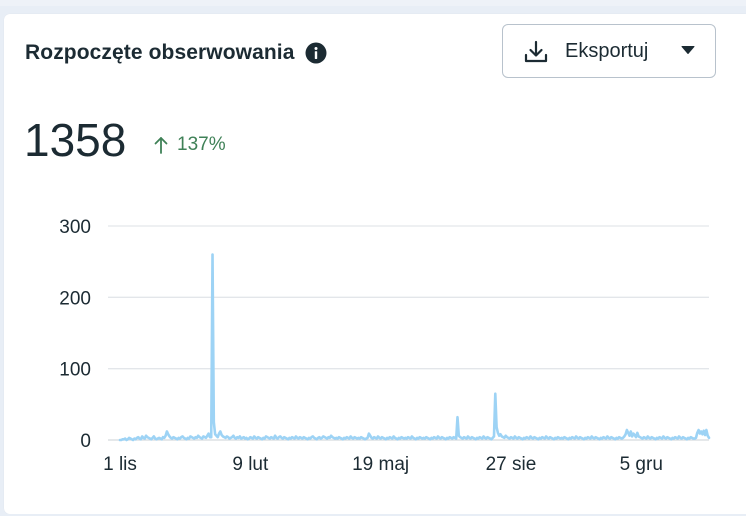  Describe the element at coordinates (316, 53) in the screenshot. I see `info-icon` at that location.